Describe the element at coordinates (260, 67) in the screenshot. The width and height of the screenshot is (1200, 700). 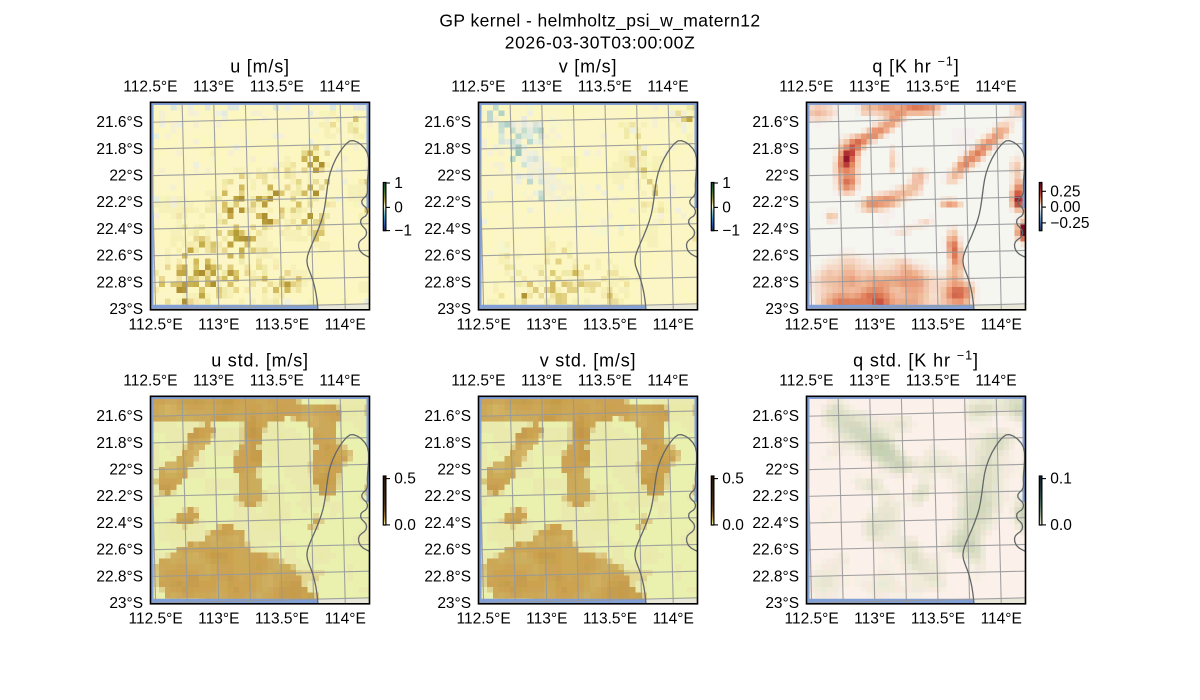
I see `svg-text: u [m/s]` at that location.